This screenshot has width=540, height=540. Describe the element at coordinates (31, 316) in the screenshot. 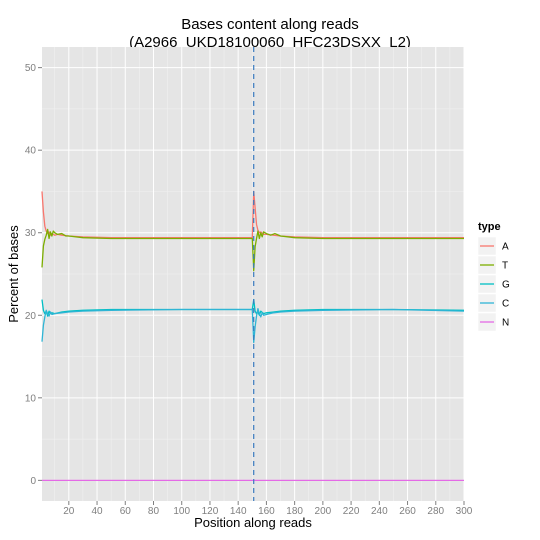

I see `y-tick-label: 20` at that location.